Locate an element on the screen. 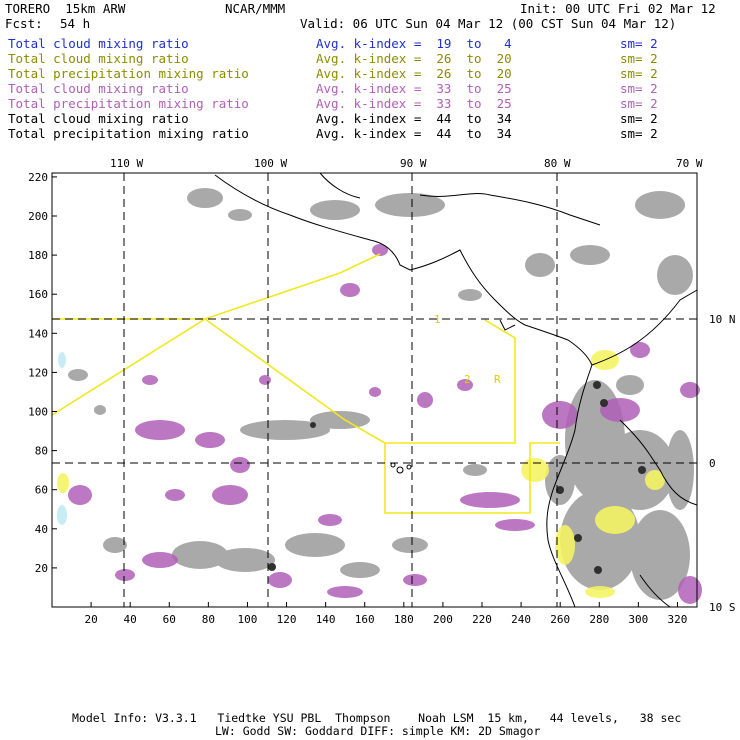  x-tick-label: 320 is located at coordinates (678, 619).